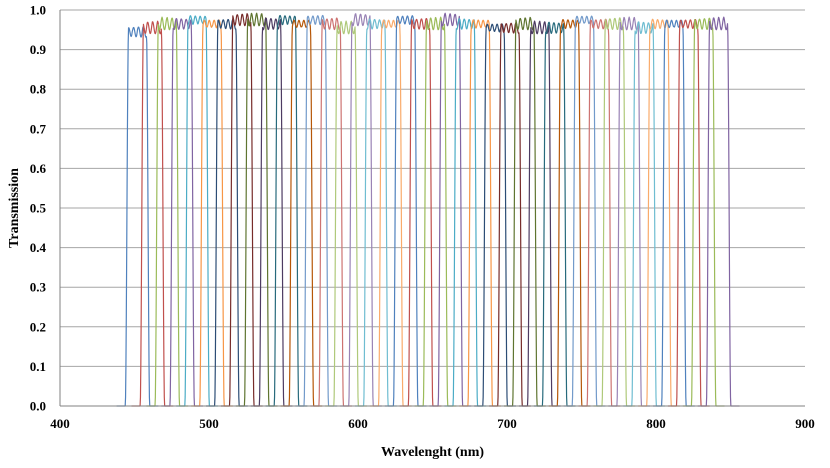 This screenshot has height=468, width=830. I want to click on y-tick-label: 0.4, so click(38, 247).